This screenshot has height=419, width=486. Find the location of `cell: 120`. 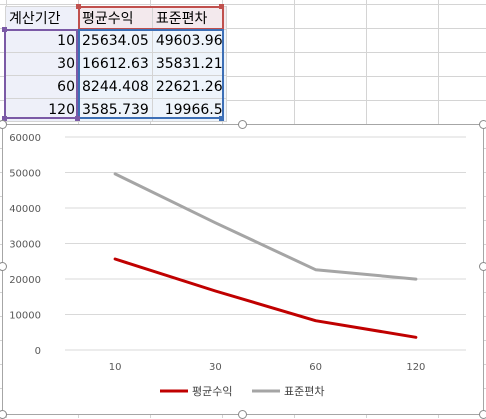

cell: 120 is located at coordinates (42, 110).